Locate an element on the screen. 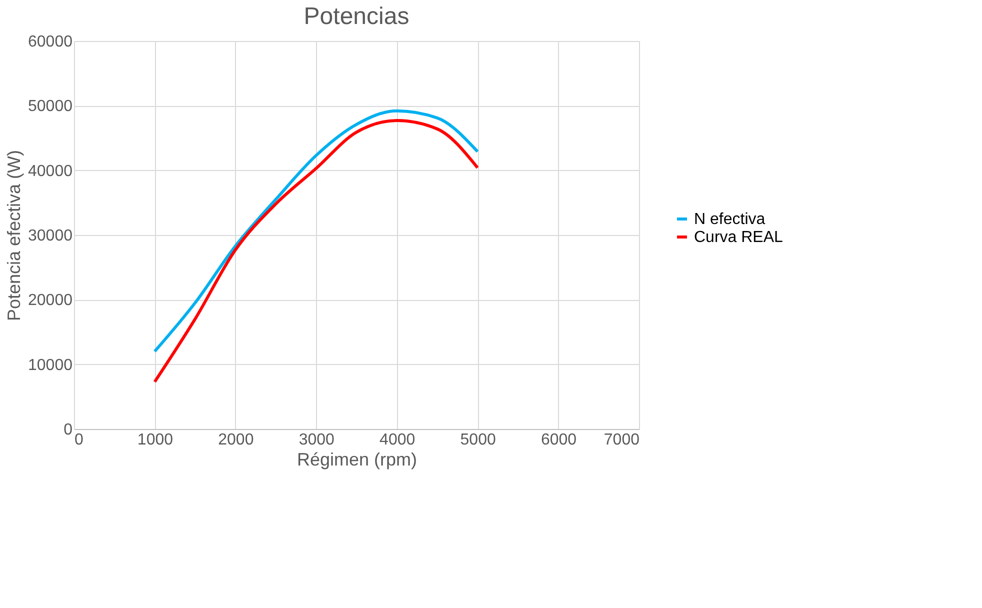 This screenshot has width=982, height=608. x-tick-label: 4000 is located at coordinates (398, 440).